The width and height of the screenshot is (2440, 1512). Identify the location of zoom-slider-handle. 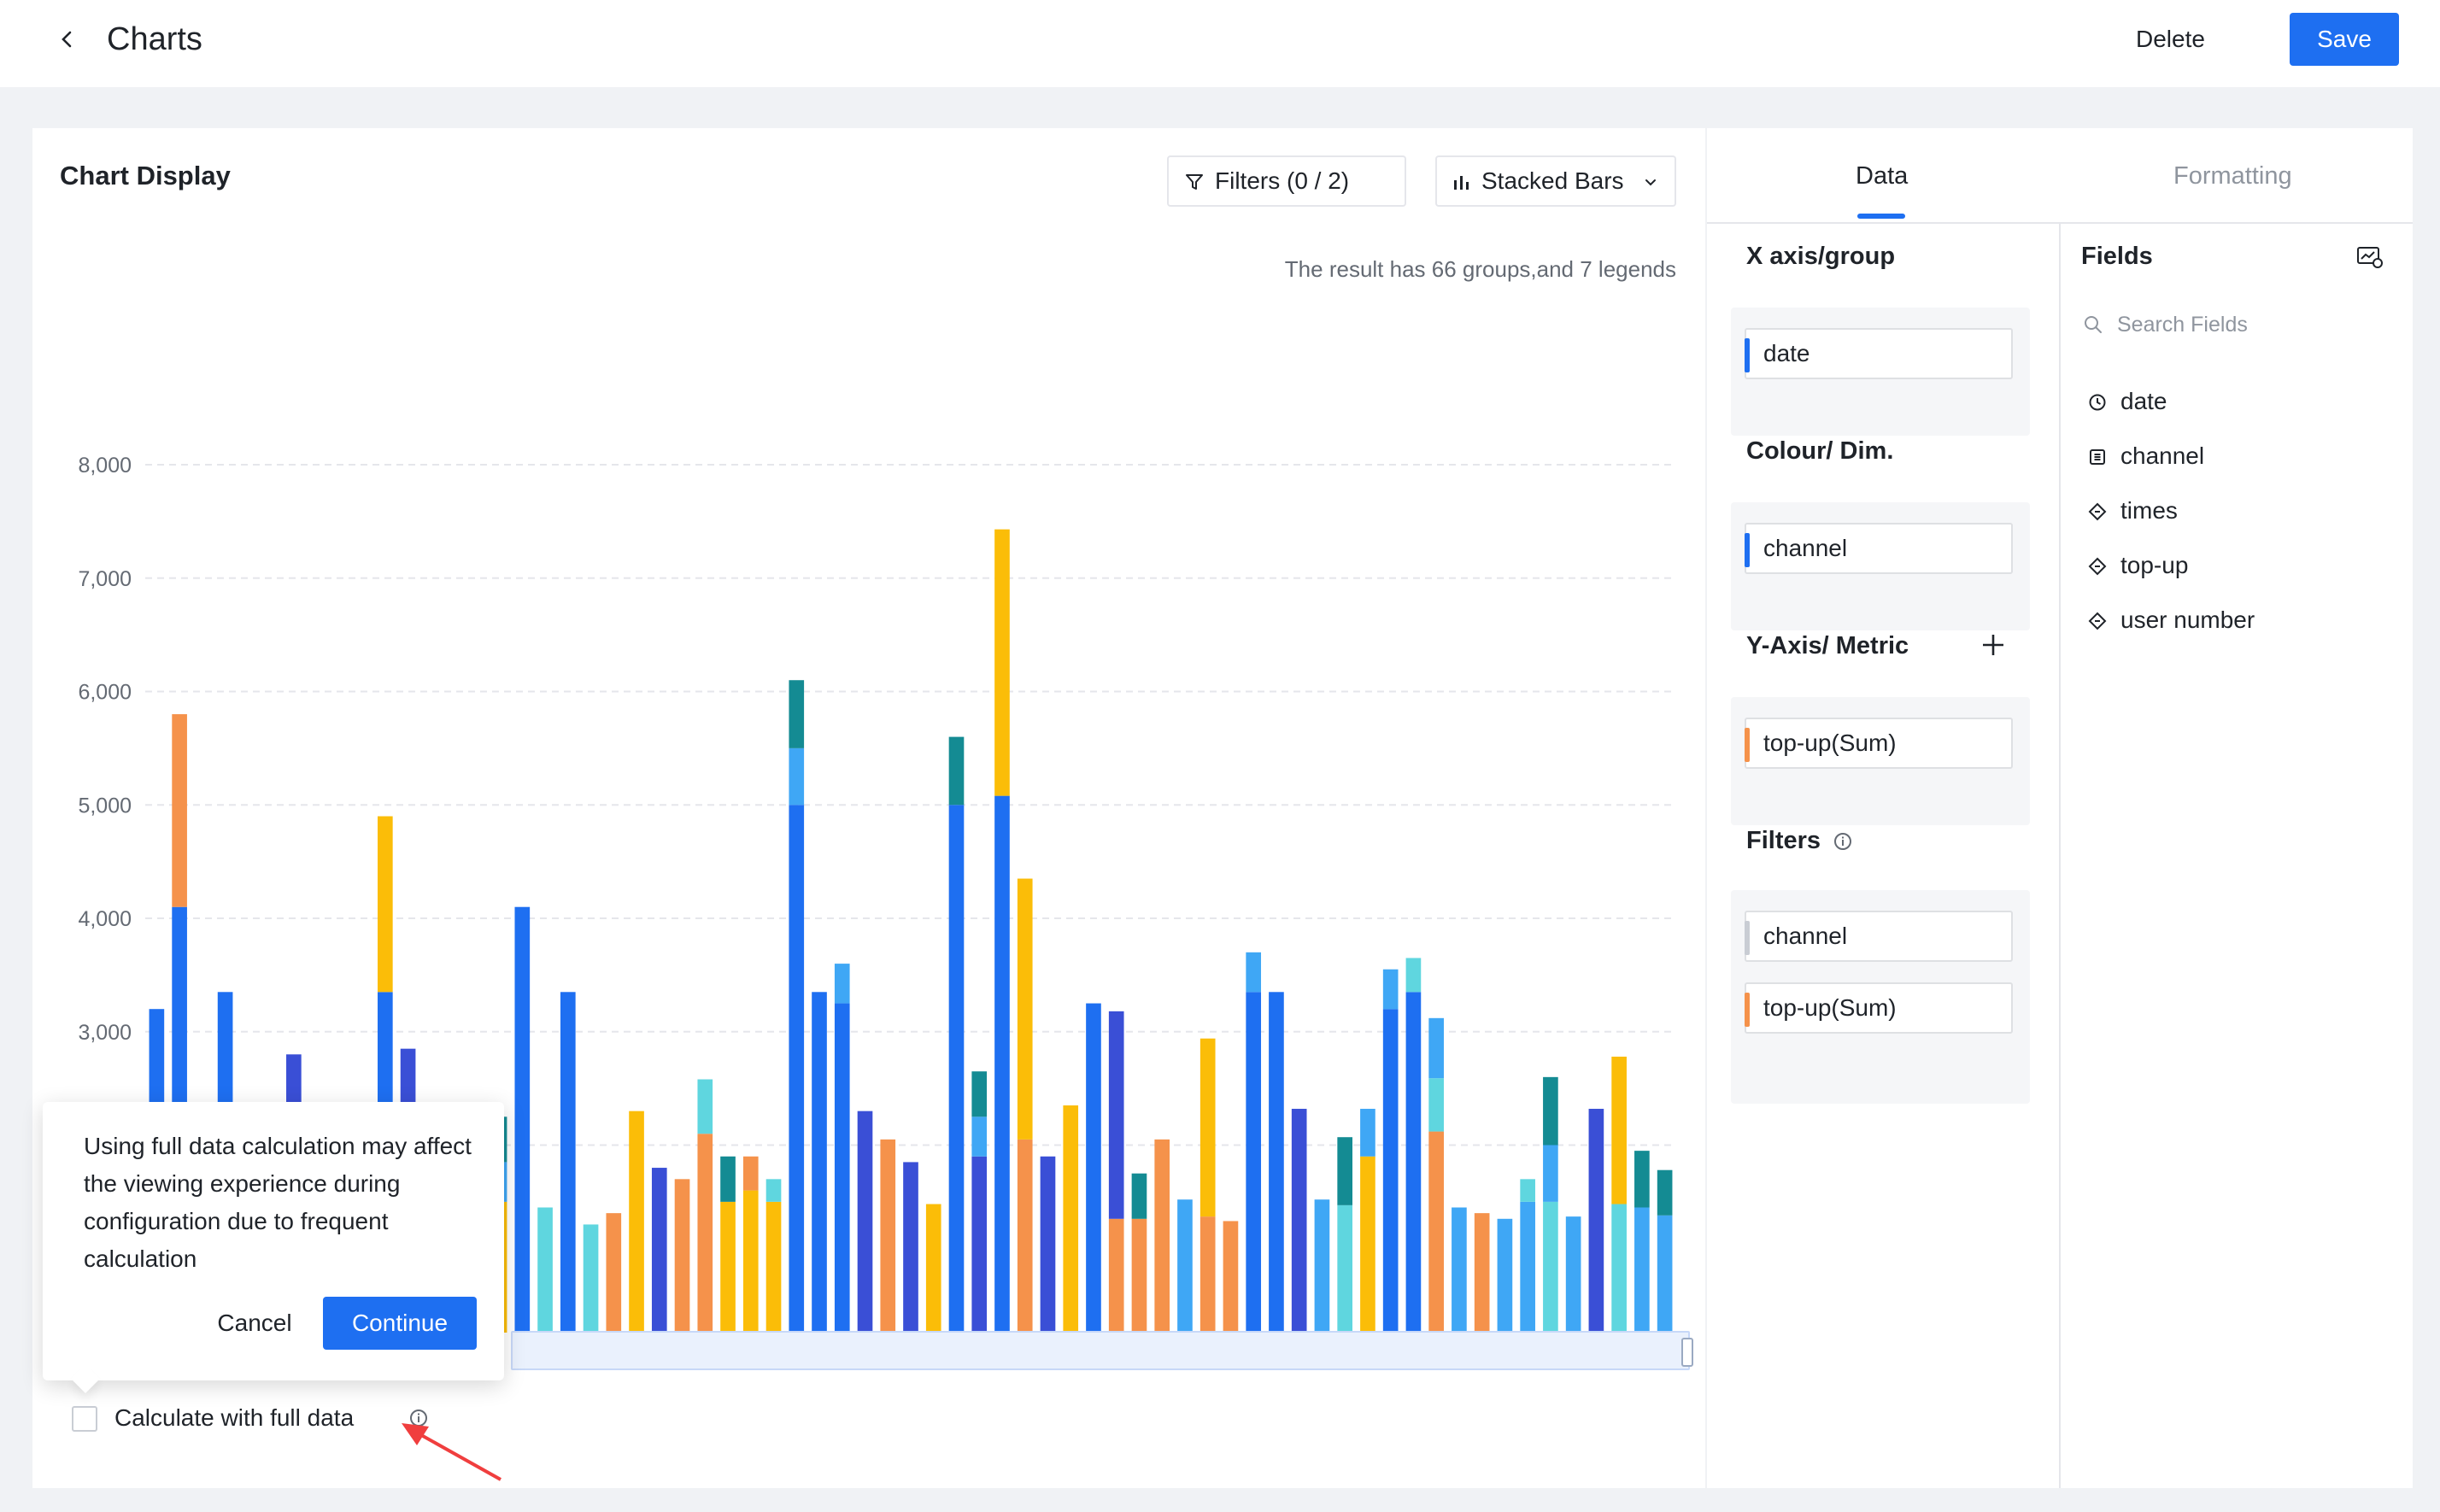
(1687, 1352).